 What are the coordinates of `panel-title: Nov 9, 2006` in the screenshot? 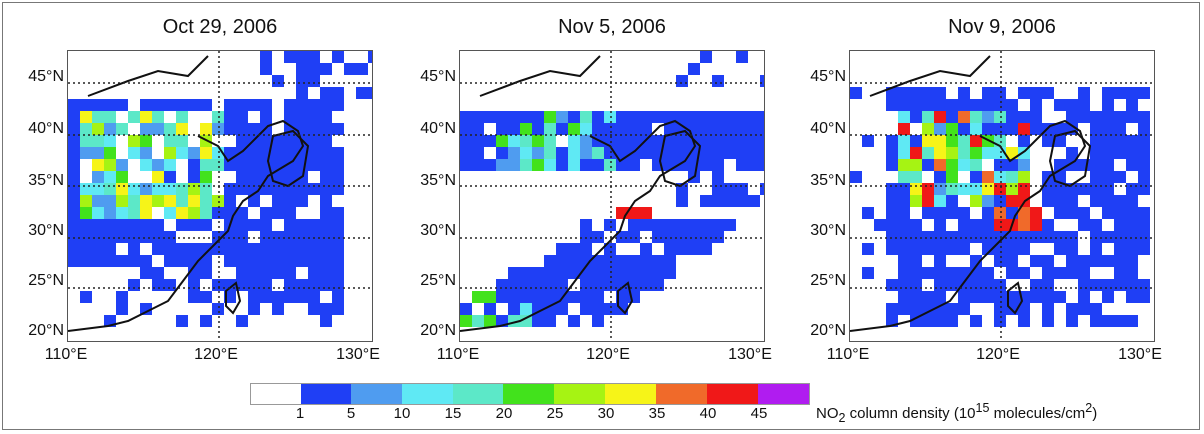 It's located at (1002, 27).